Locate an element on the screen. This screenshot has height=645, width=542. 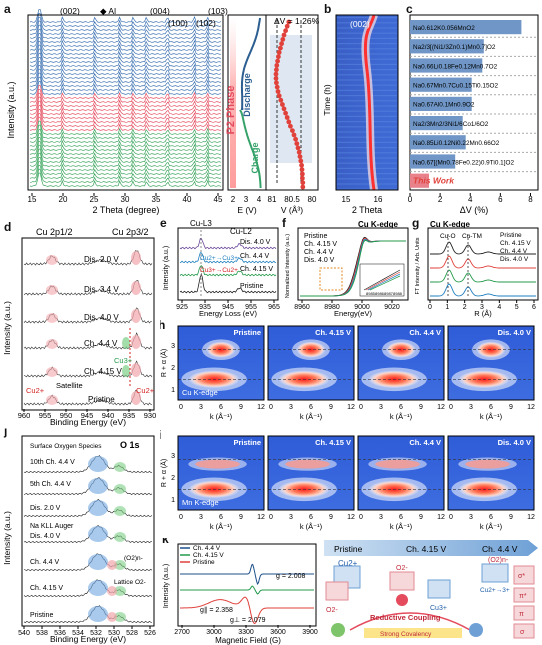
k-x-tick-label: 2700 is located at coordinates (182, 632).